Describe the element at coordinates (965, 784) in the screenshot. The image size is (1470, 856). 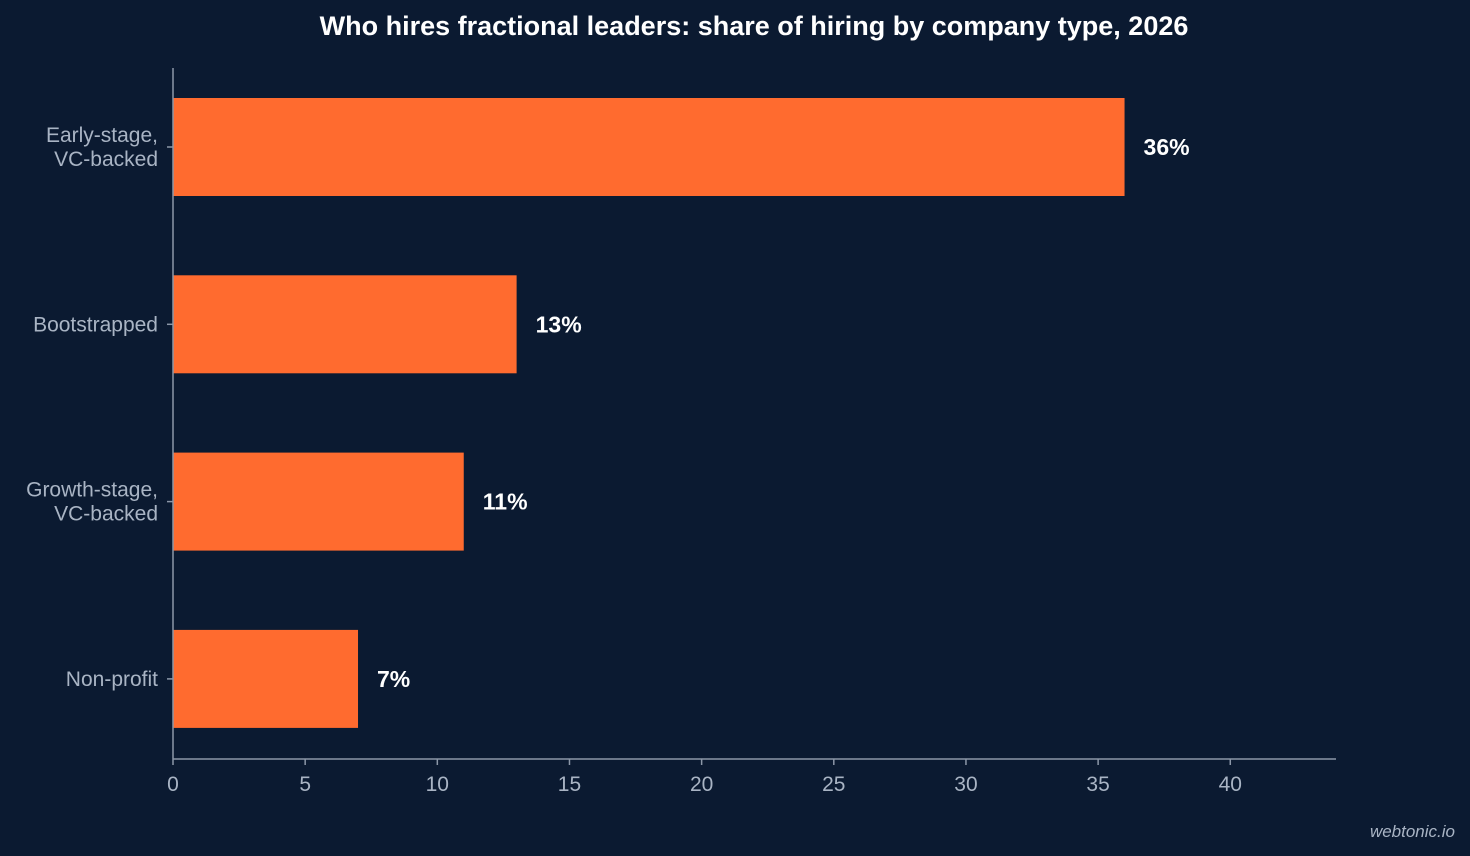
I see `x-tick-label-6: 30` at that location.